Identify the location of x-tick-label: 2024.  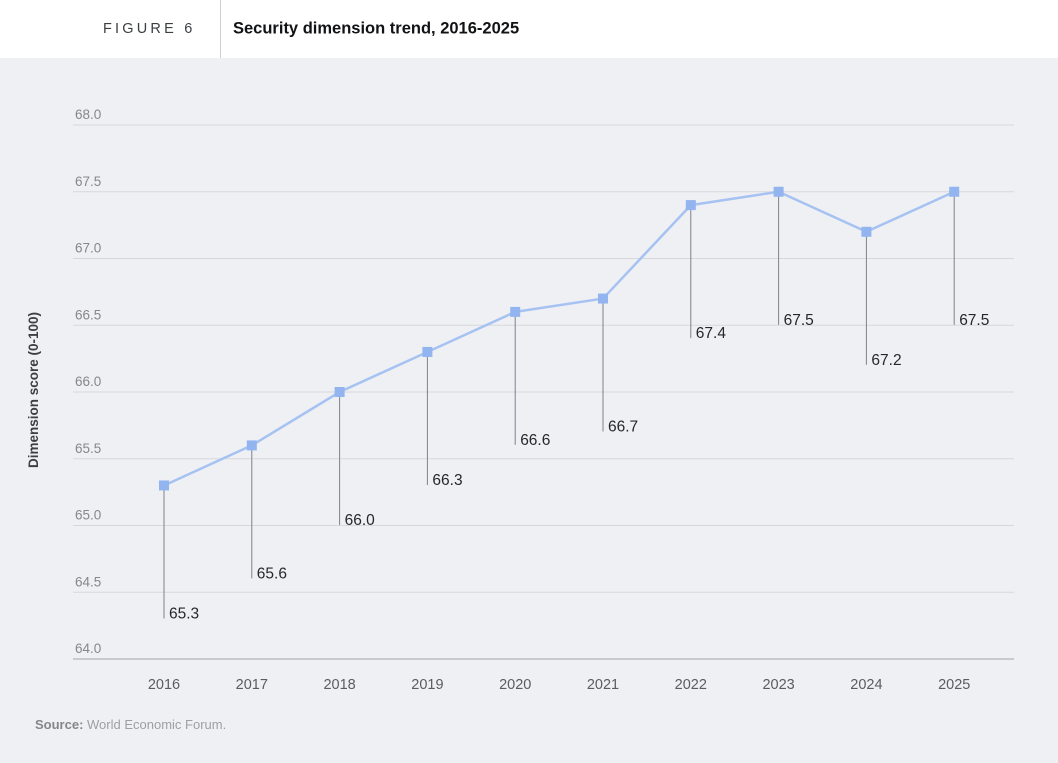
(866, 685).